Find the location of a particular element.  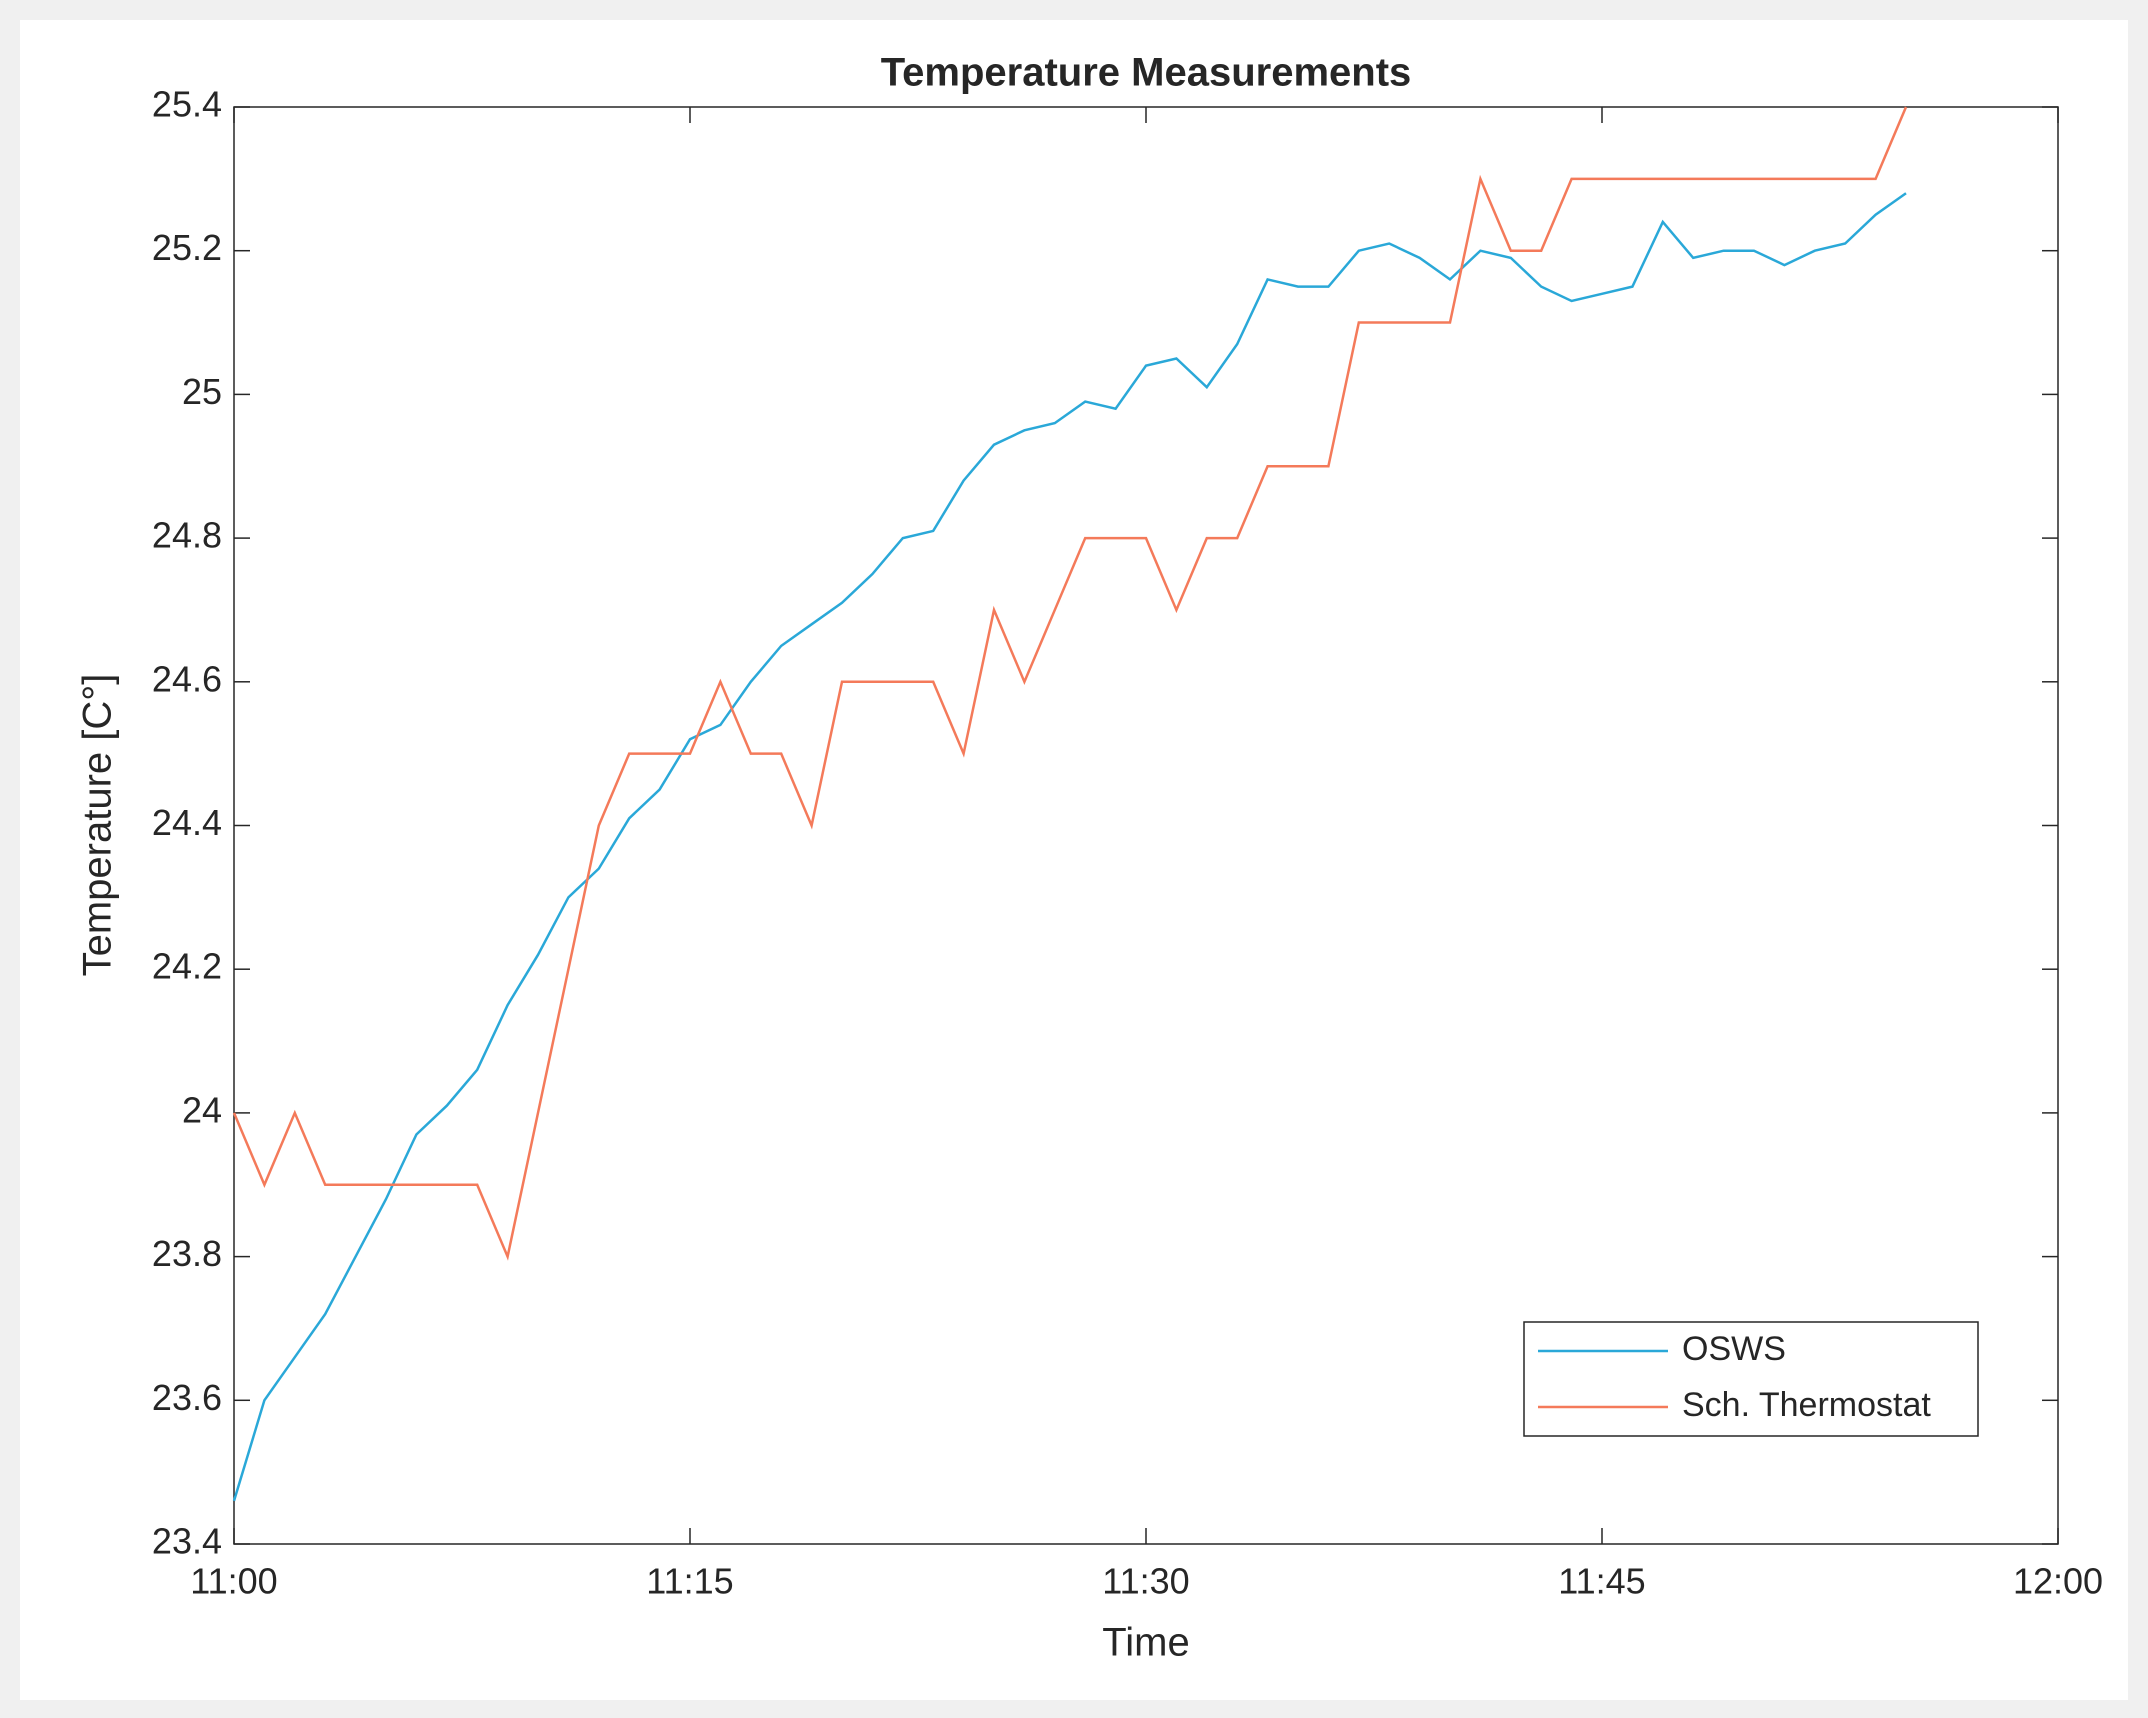

y-tick-label: 24.4 is located at coordinates (187, 822).